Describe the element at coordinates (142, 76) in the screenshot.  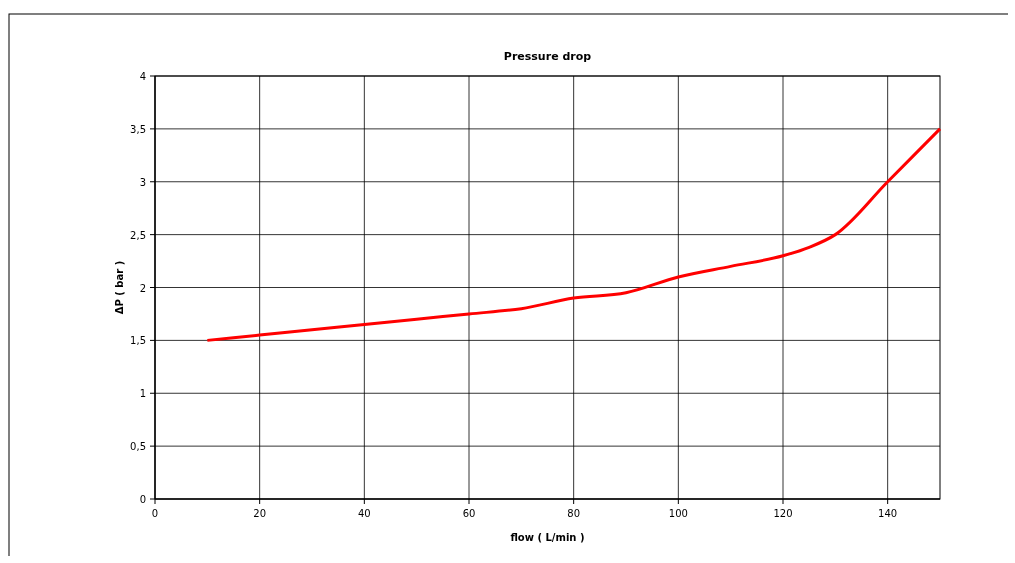
I see `y-tick-label: 4` at that location.